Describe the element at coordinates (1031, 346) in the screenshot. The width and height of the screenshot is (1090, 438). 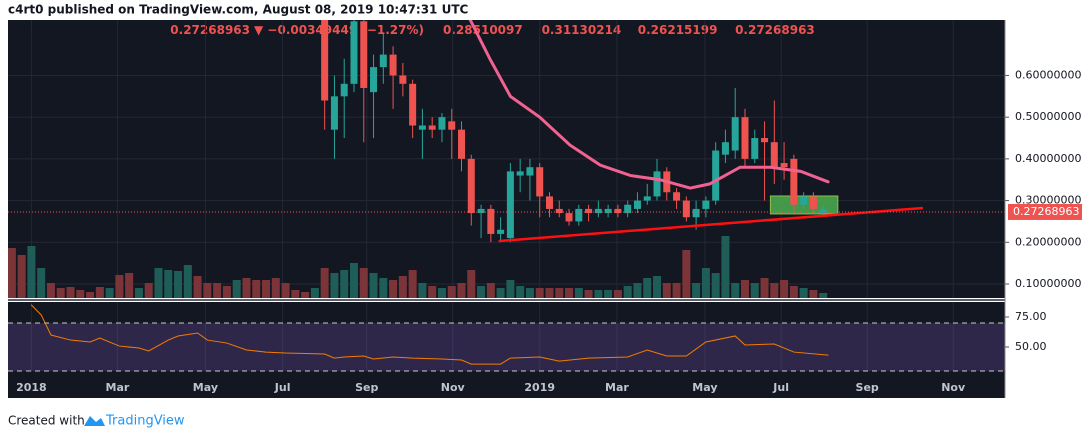
I see `rsi-tick-label: 50.00` at that location.